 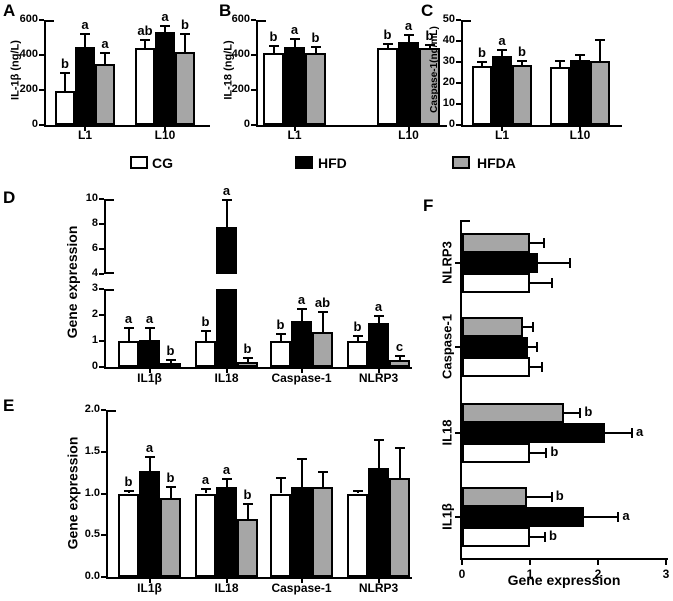 I want to click on legend-label-hfd: HFD, so click(x=332, y=163).